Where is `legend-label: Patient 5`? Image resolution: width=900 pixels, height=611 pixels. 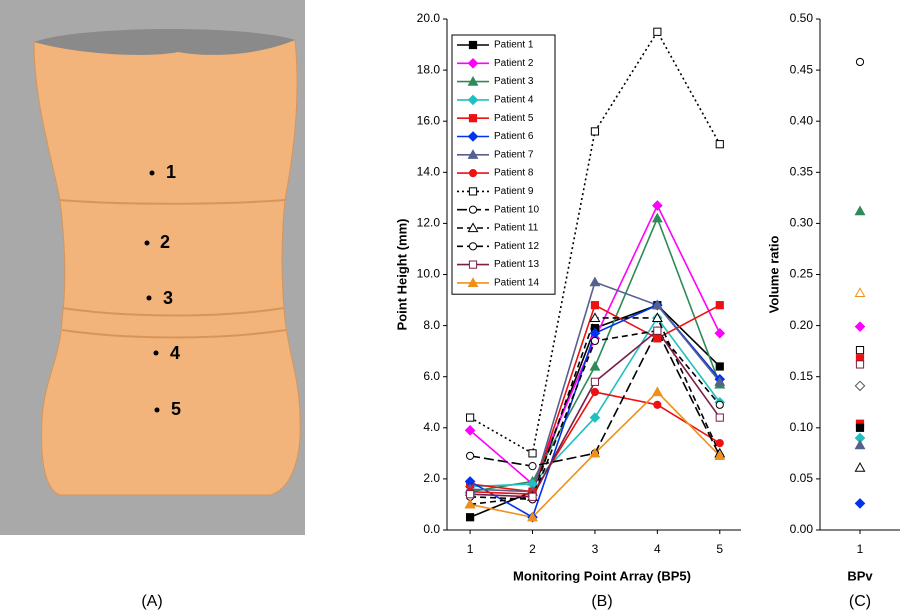 legend-label: Patient 5 is located at coordinates (514, 118).